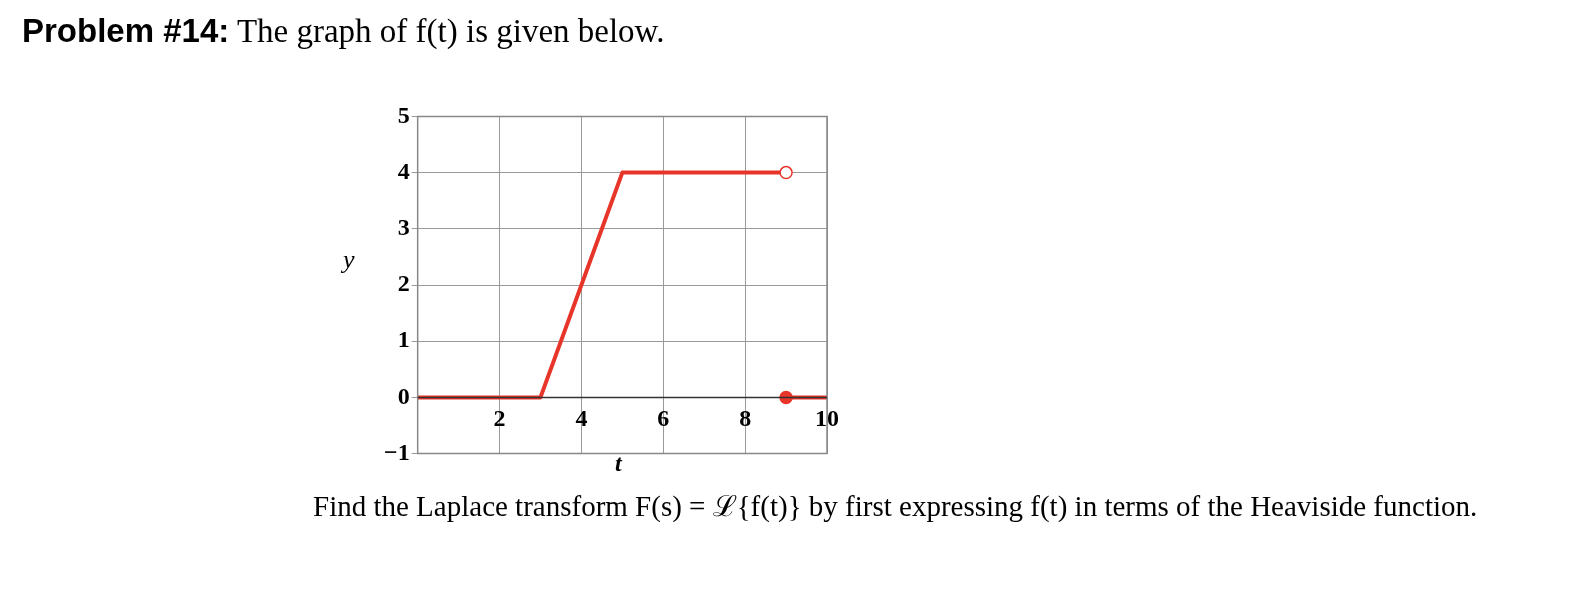 This screenshot has width=1582, height=592. Describe the element at coordinates (403, 170) in the screenshot. I see `y-tick-label: 4` at that location.